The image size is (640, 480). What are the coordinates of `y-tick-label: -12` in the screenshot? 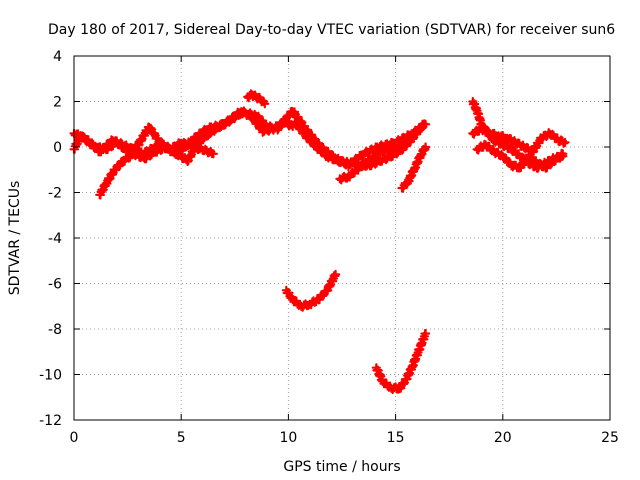 It's located at (50, 421).